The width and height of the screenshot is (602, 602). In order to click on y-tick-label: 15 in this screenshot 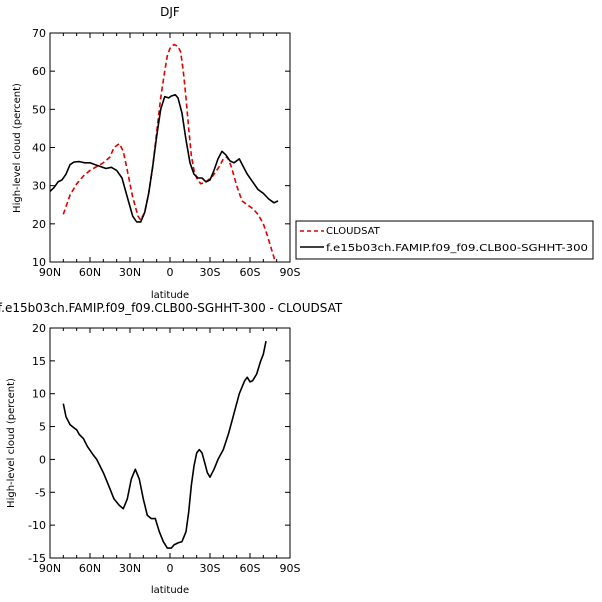, I will do `click(39, 361)`.